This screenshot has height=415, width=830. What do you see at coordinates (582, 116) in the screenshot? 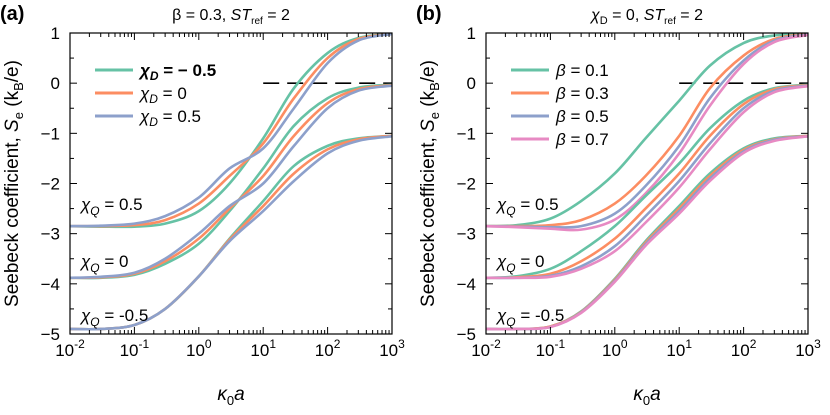
I see `legend-label: β = 0.5` at bounding box center [582, 116].